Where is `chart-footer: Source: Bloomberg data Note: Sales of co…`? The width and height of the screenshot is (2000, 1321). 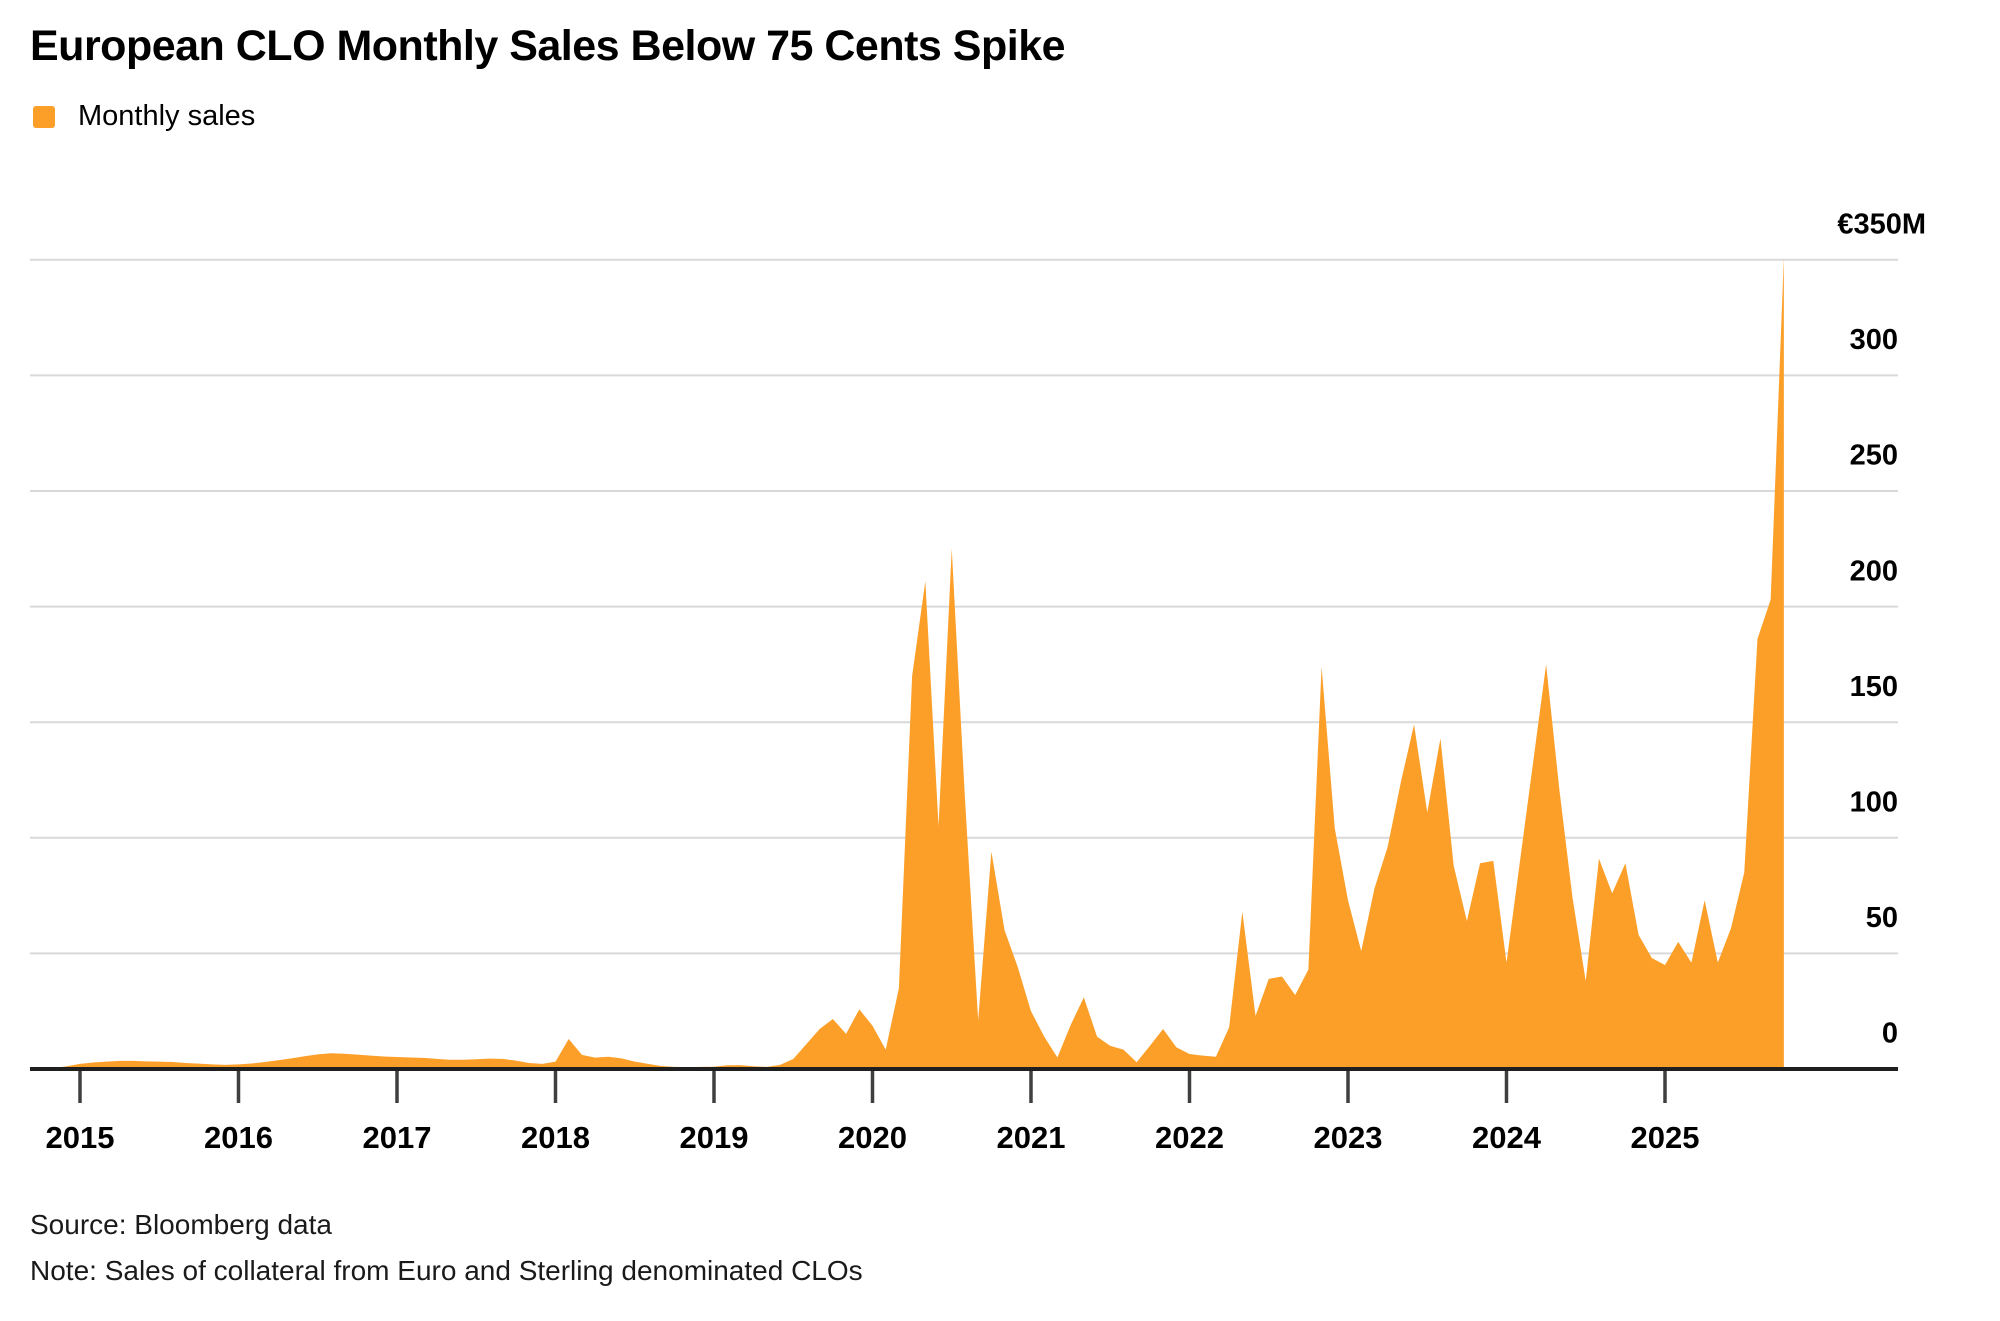
chart-footer: Source: Bloomberg data Note: Sales of co… is located at coordinates (446, 1248).